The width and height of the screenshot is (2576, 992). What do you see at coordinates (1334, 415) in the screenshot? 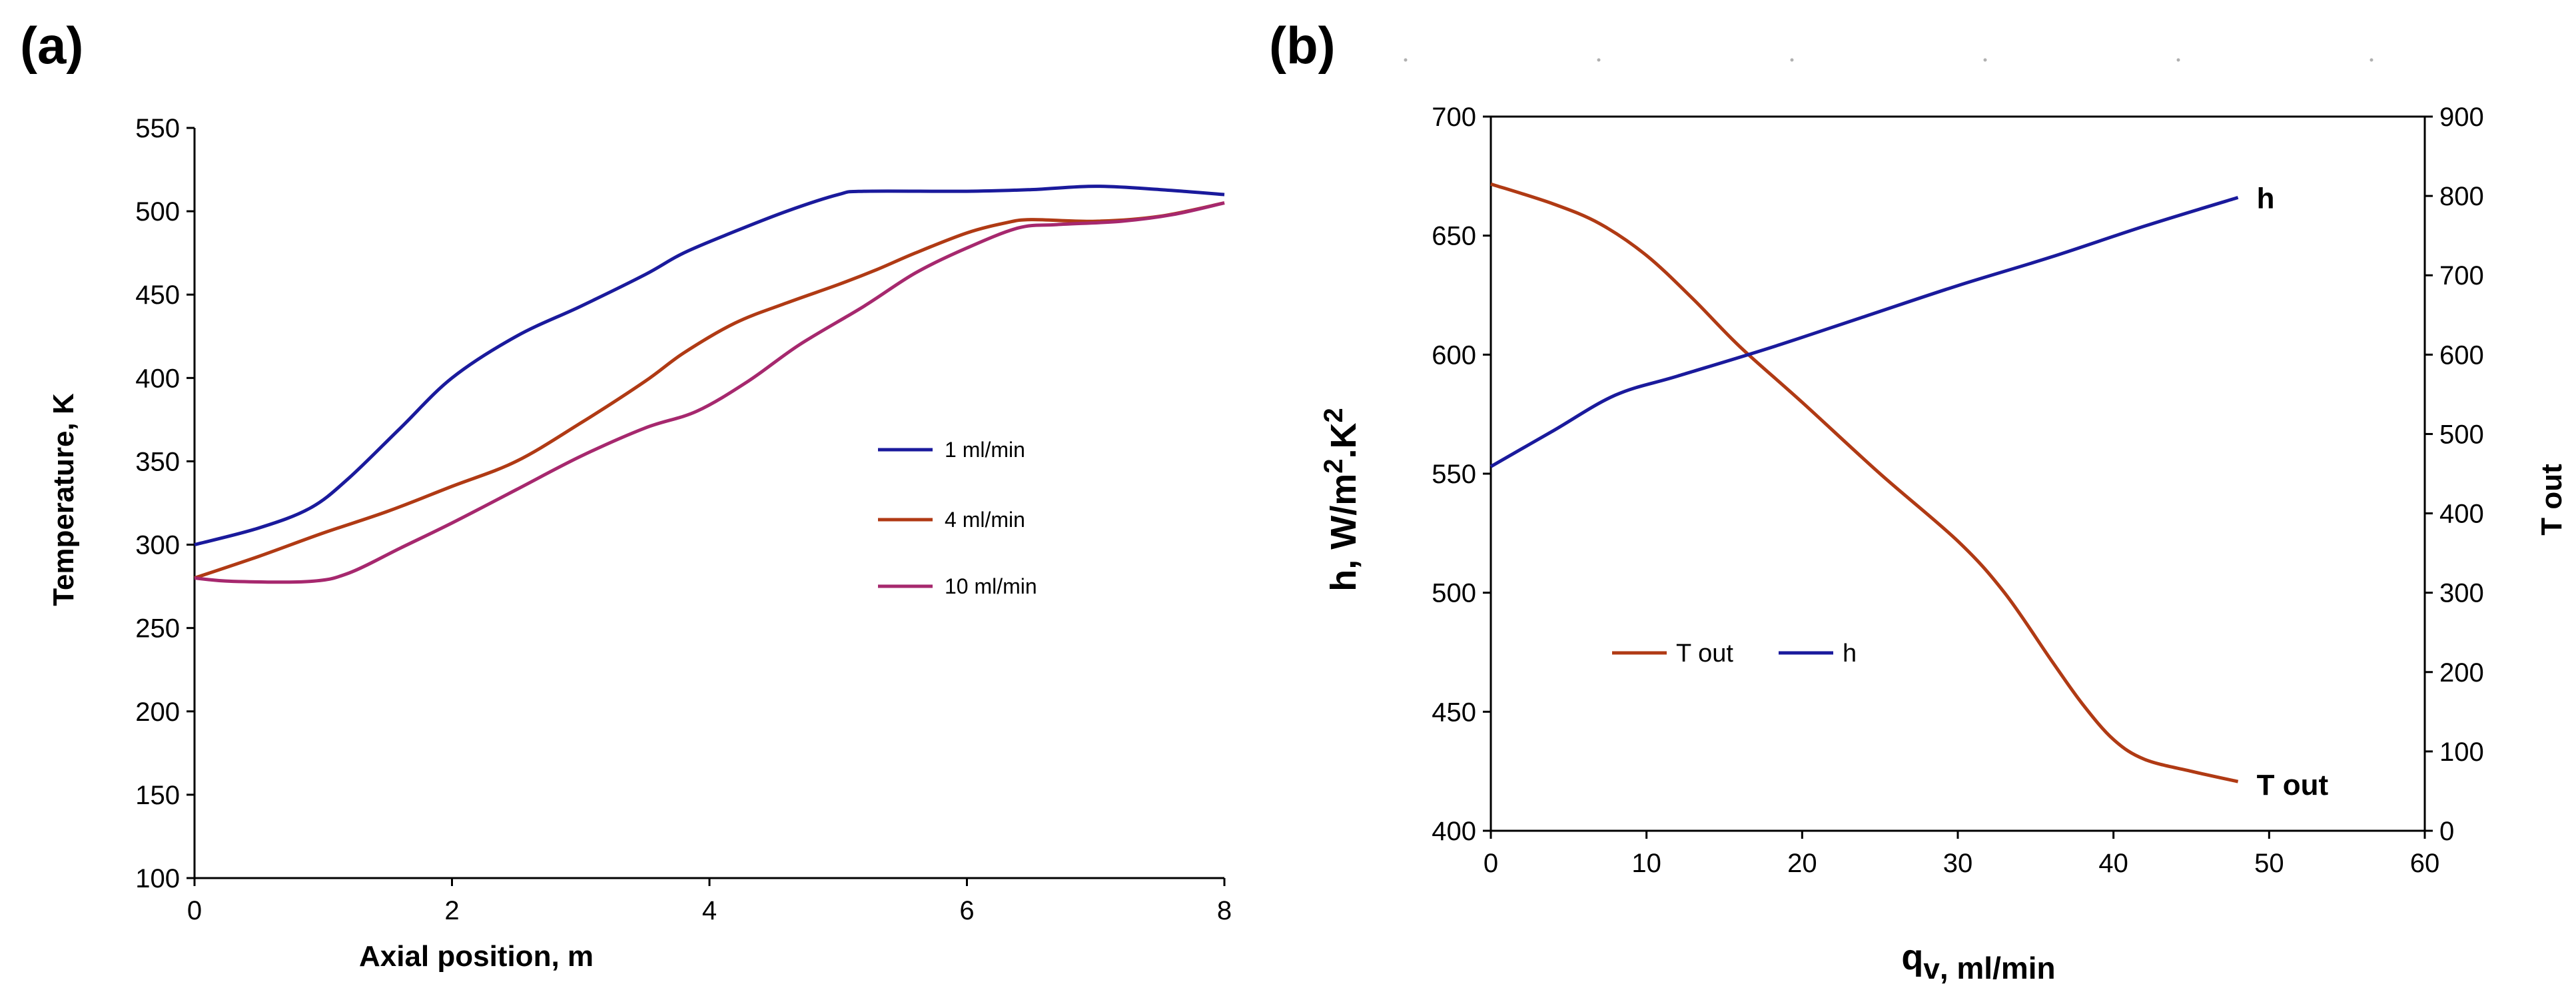
I see `b-ylabel-sup2: 2` at bounding box center [1334, 415].